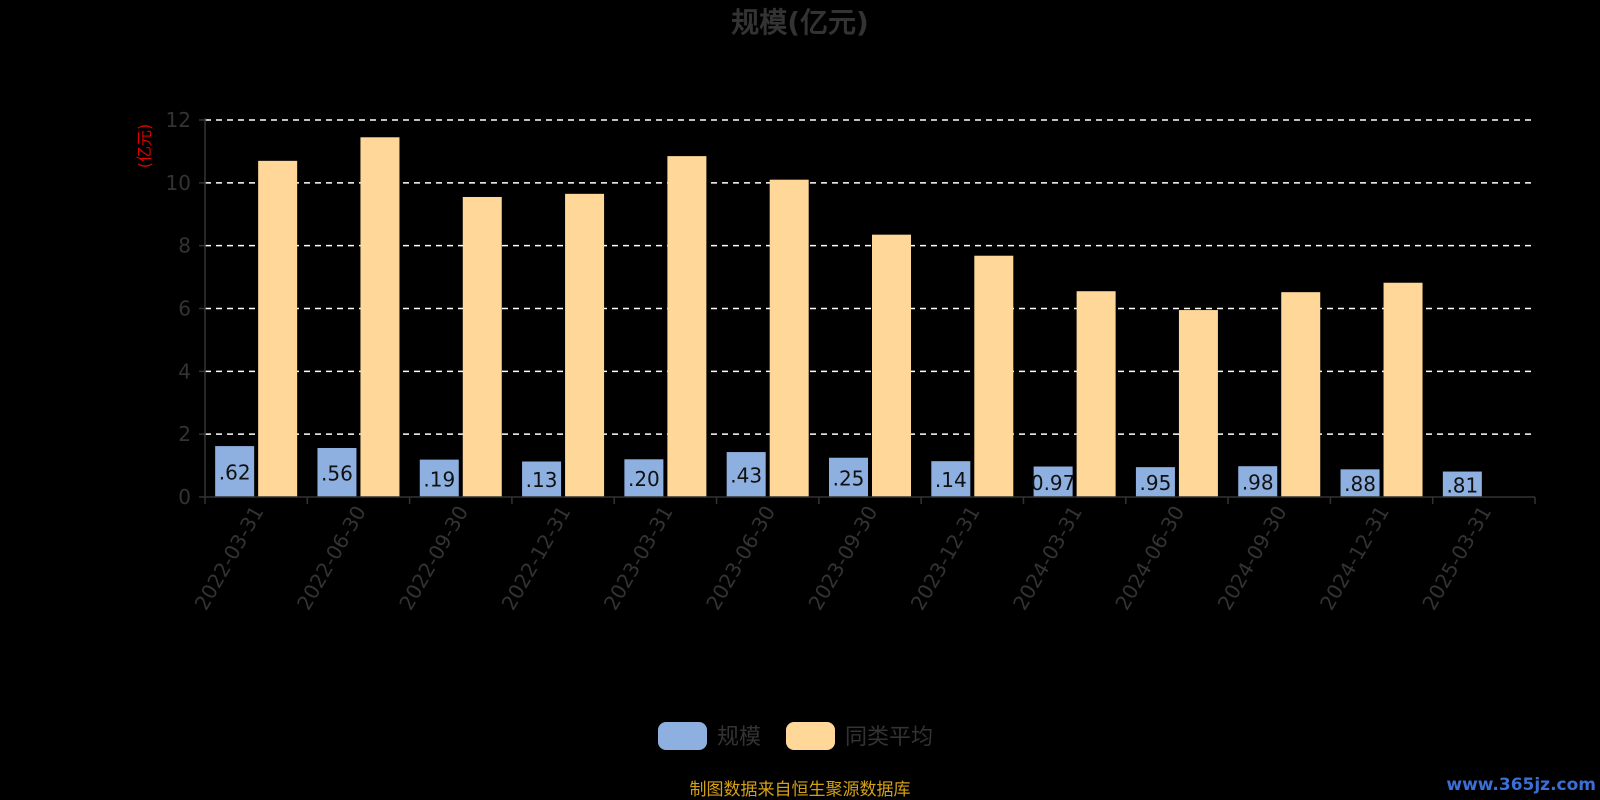 This screenshot has width=1600, height=800. Describe the element at coordinates (144, 146) in the screenshot. I see `y-axis-unit-label: (亿元)` at that location.